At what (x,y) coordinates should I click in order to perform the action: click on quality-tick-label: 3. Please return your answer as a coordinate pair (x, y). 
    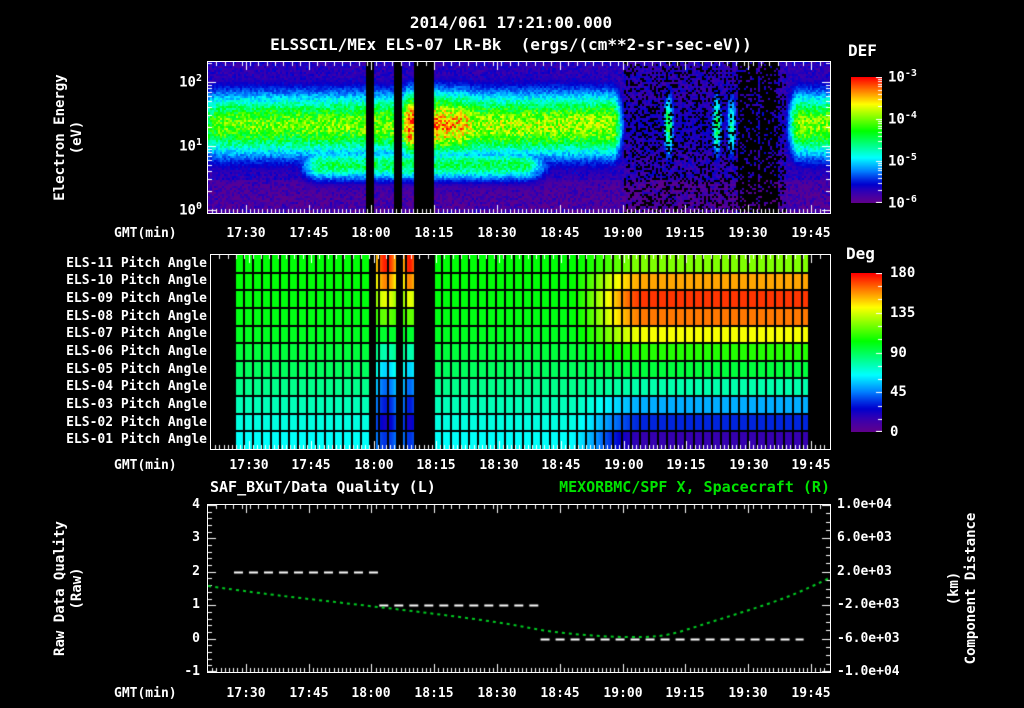
    Looking at the image, I should click on (196, 537).